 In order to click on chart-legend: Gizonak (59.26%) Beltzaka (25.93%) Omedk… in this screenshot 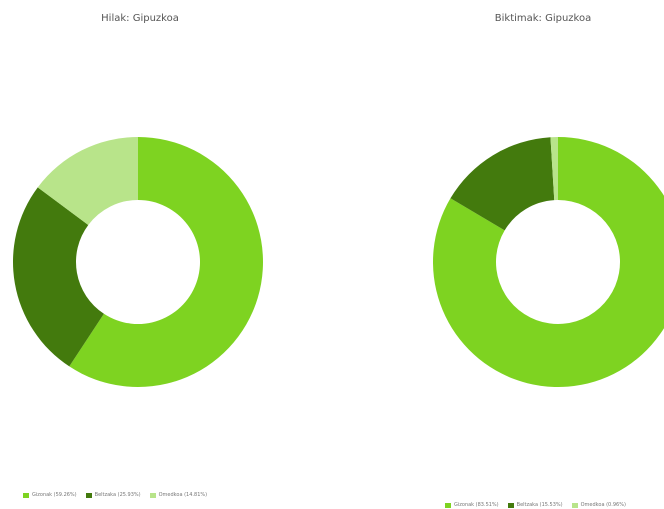, I will do `click(119, 495)`.